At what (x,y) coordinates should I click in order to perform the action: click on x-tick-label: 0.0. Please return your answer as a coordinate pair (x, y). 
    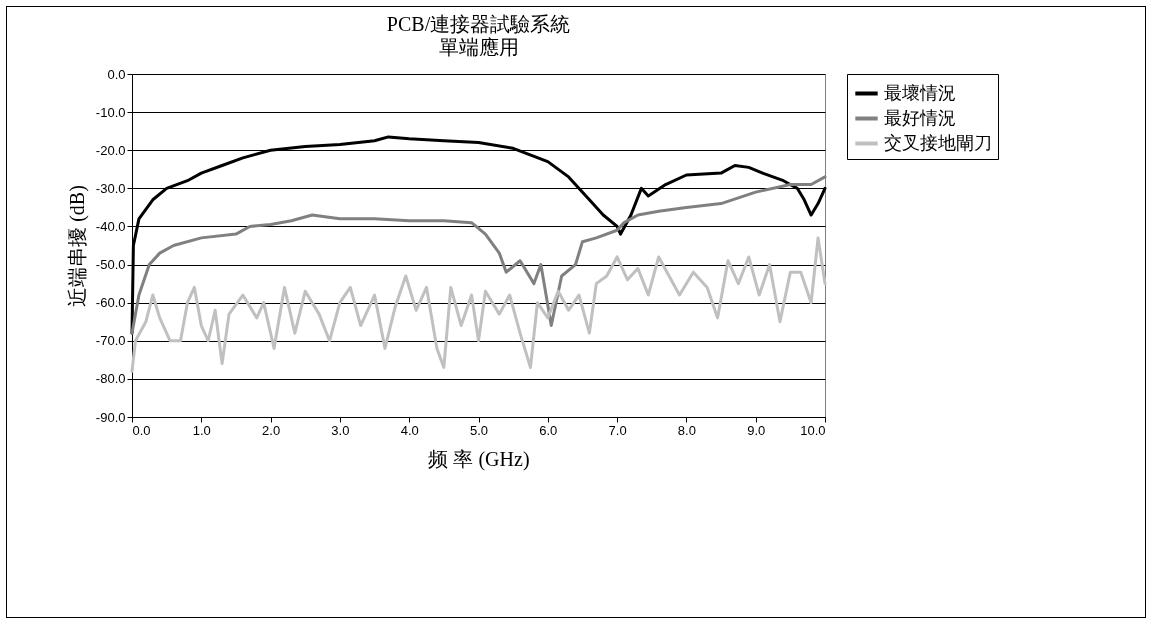
    Looking at the image, I should click on (141, 430).